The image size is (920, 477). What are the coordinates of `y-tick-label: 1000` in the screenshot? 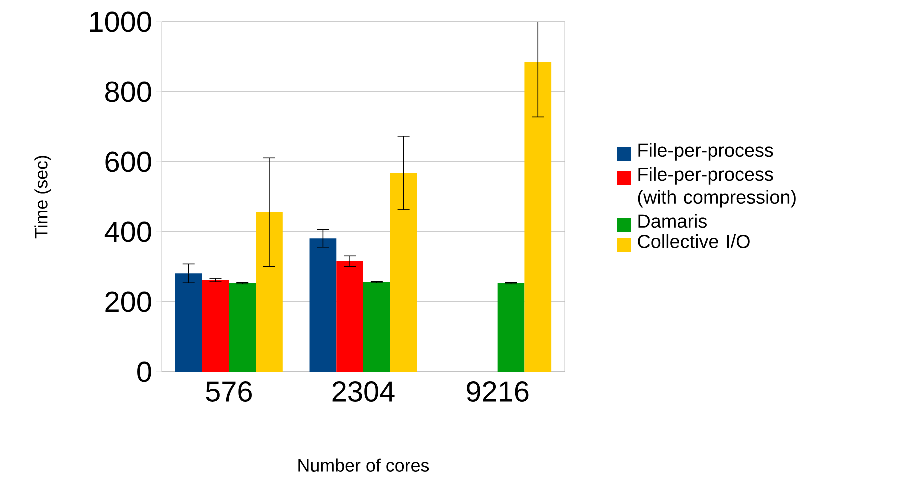 It's located at (121, 22).